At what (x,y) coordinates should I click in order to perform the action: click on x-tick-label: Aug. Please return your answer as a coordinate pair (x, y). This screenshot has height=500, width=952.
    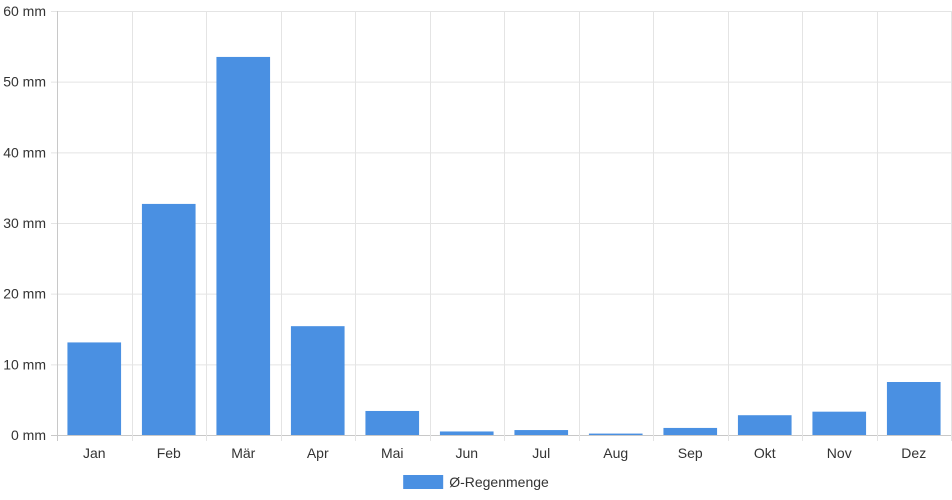
    Looking at the image, I should click on (615, 453).